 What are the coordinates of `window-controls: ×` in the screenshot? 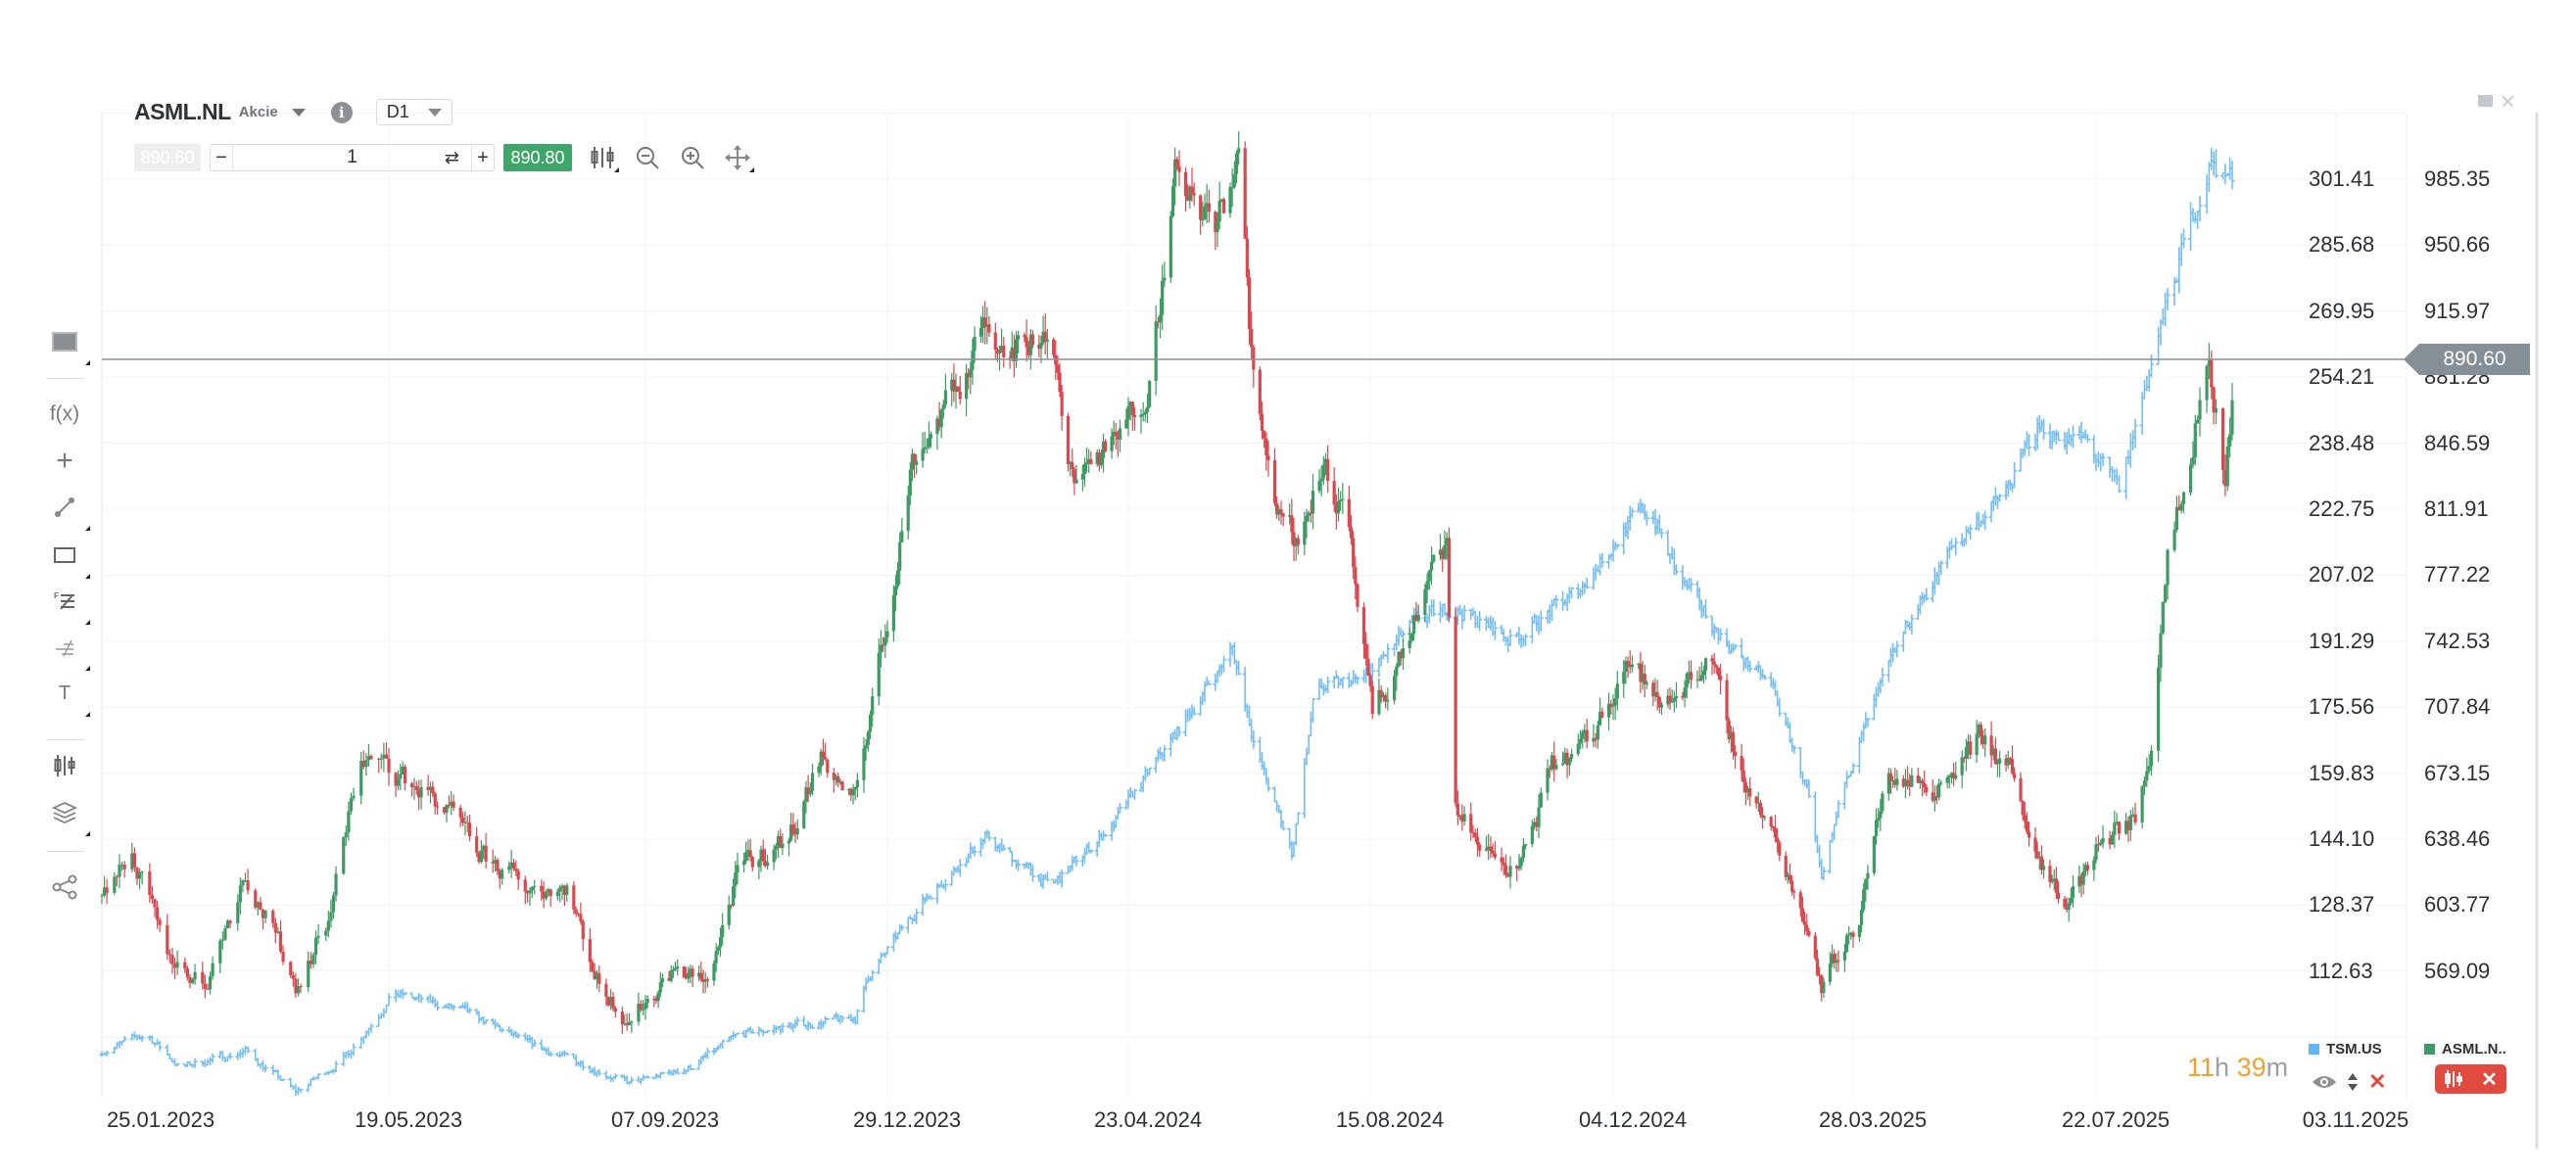 It's located at (2497, 101).